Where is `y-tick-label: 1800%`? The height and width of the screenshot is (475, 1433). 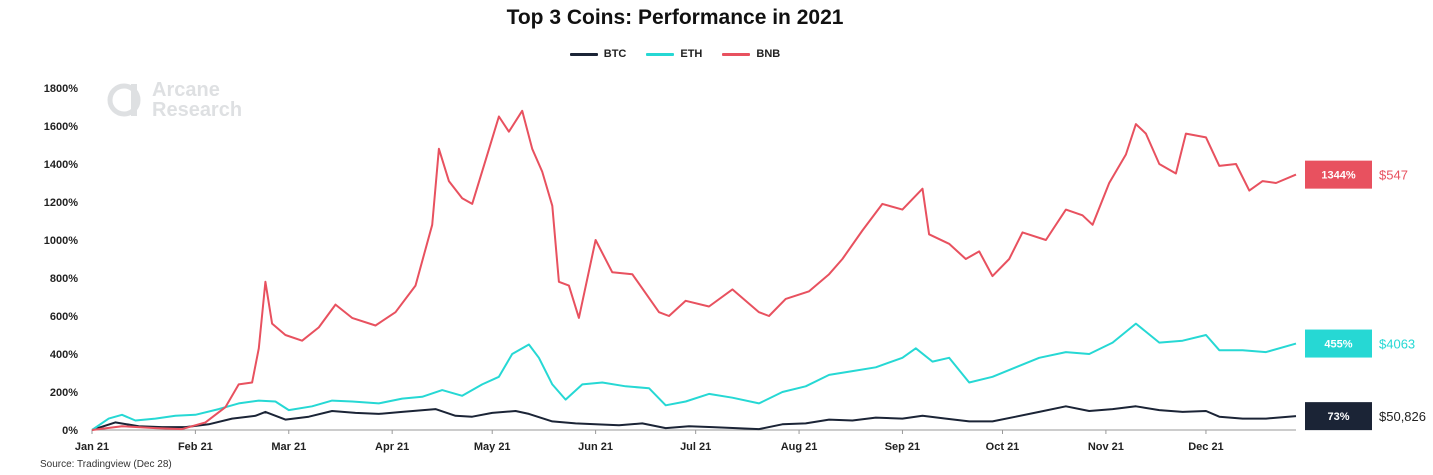 y-tick-label: 1800% is located at coordinates (61, 89).